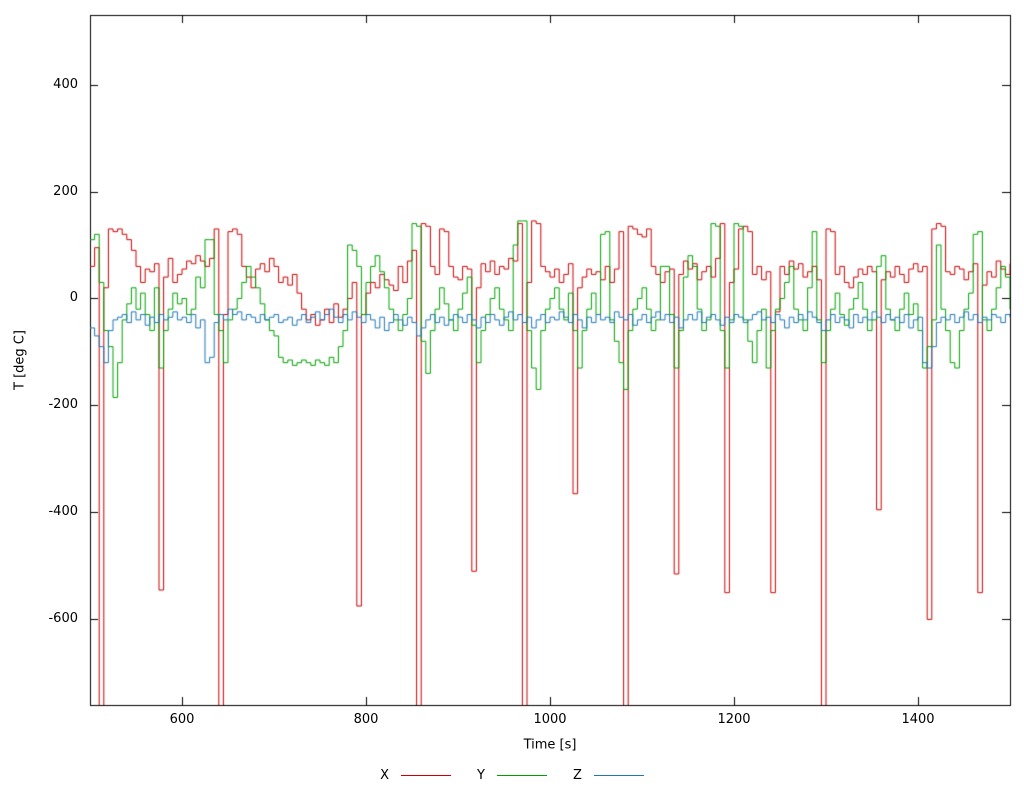  Describe the element at coordinates (577, 775) in the screenshot. I see `legend-label: Z` at that location.